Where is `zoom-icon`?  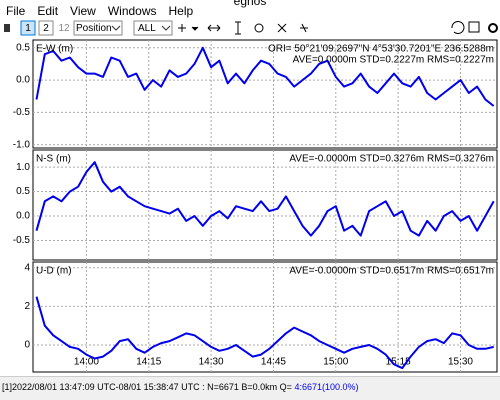
zoom-icon is located at coordinates (474, 27).